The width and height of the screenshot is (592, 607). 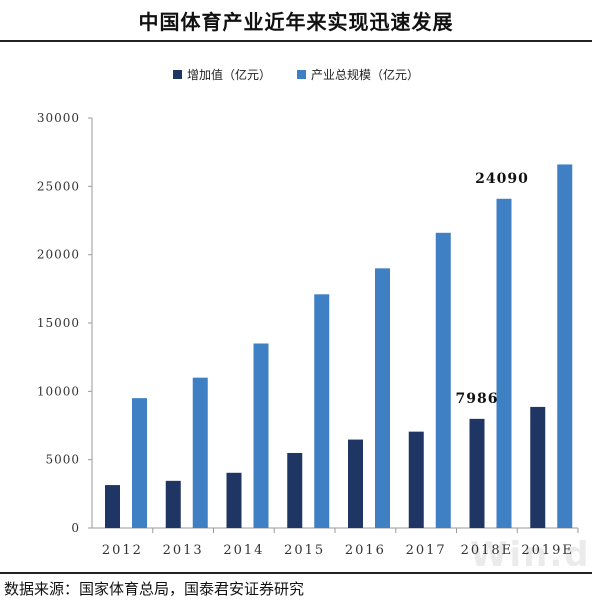 What do you see at coordinates (502, 179) in the screenshot?
I see `data-label: 24090` at bounding box center [502, 179].